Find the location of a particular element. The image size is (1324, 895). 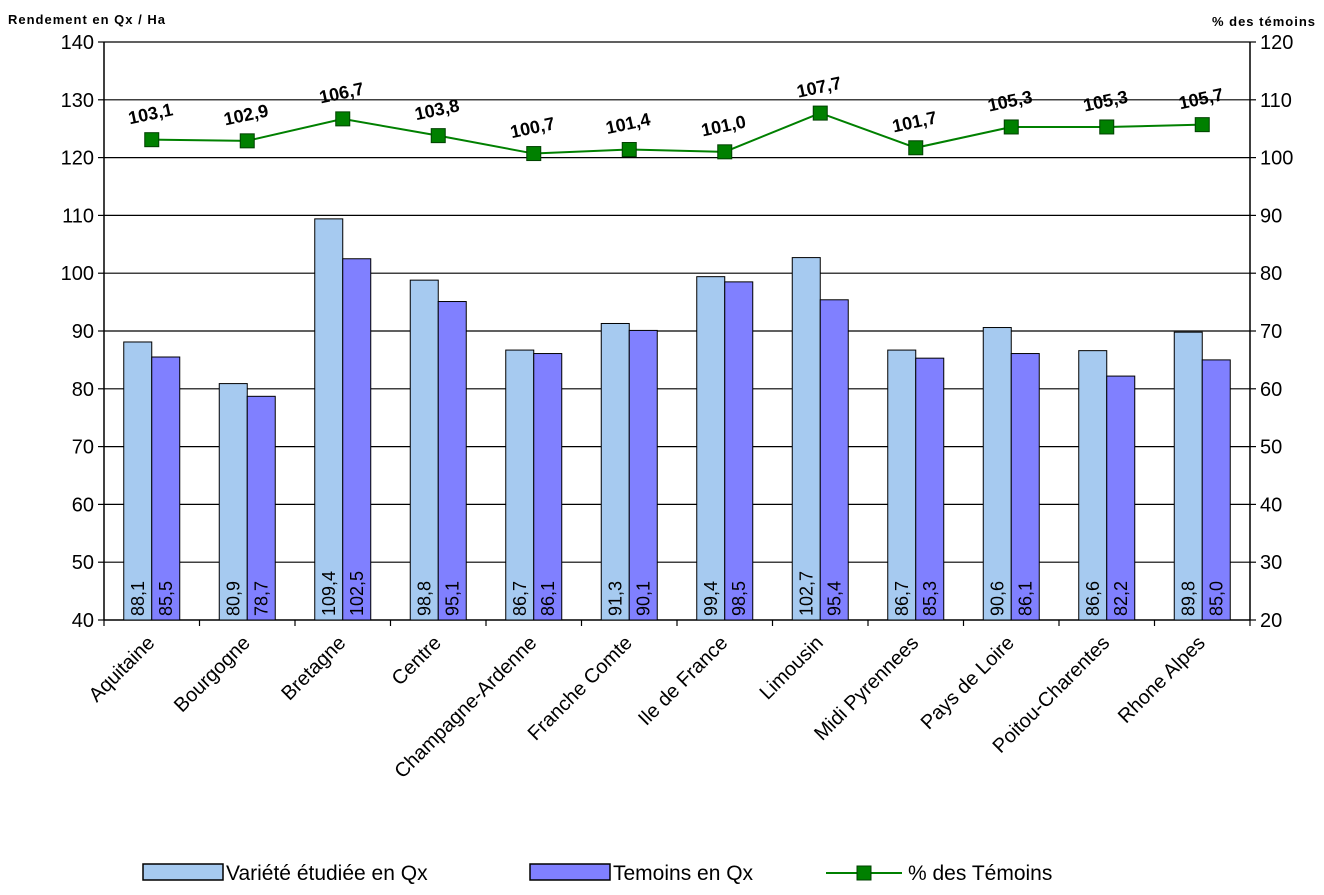

bar-value-label: 90,6 is located at coordinates (997, 598).